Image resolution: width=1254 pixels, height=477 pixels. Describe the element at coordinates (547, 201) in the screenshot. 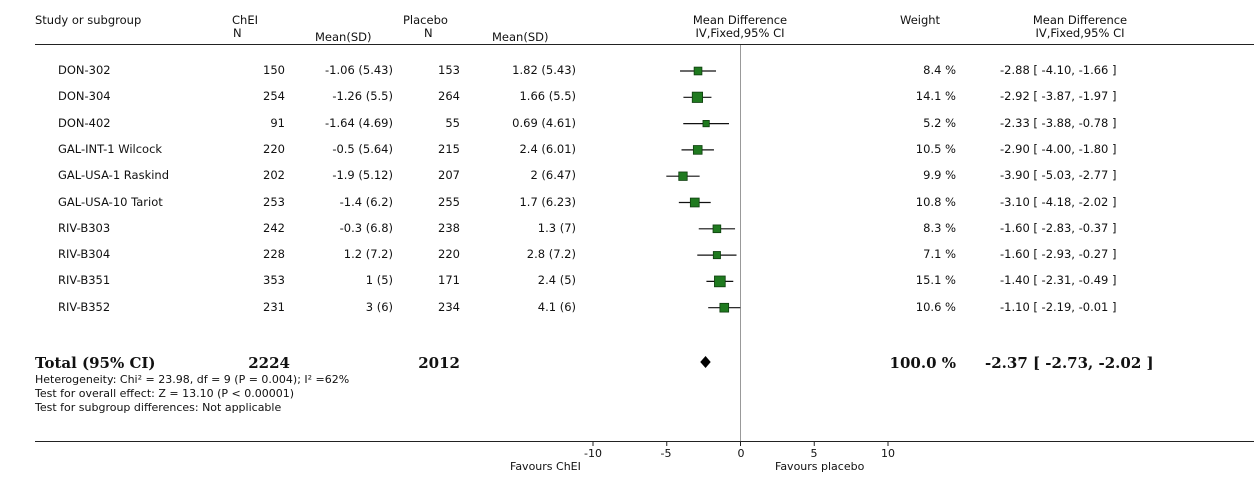

I see `placebo-mean-sd: 1.7 (6.23)` at that location.